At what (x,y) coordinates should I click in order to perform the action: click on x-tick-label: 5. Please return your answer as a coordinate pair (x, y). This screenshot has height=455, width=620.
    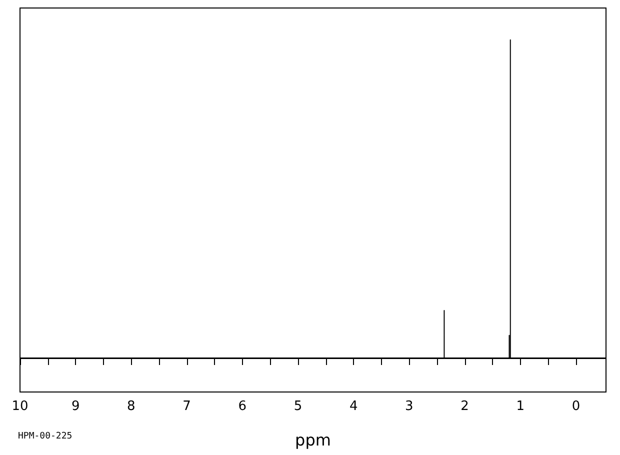
    Looking at the image, I should click on (298, 406).